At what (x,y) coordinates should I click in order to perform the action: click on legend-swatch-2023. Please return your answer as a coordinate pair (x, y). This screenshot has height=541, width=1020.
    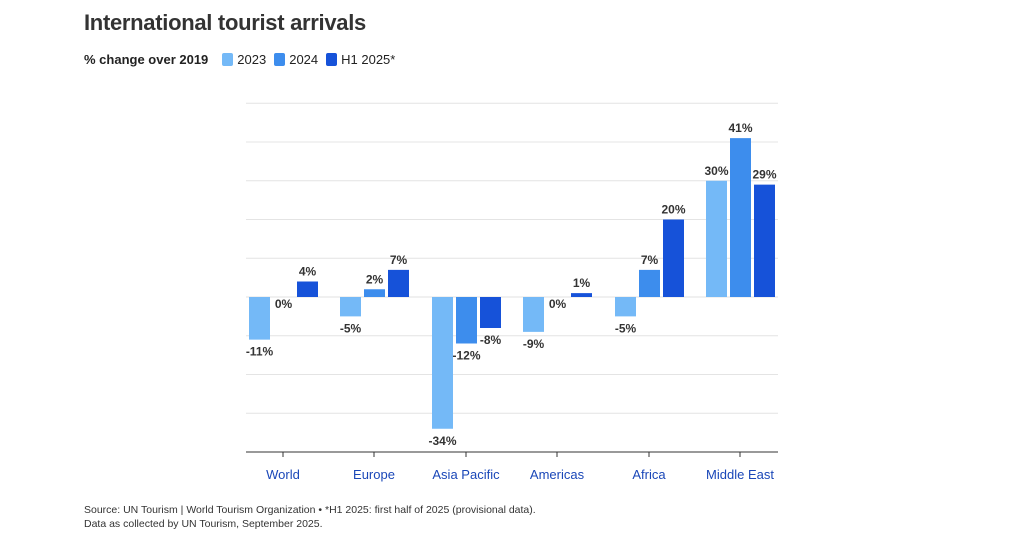
    Looking at the image, I should click on (228, 59).